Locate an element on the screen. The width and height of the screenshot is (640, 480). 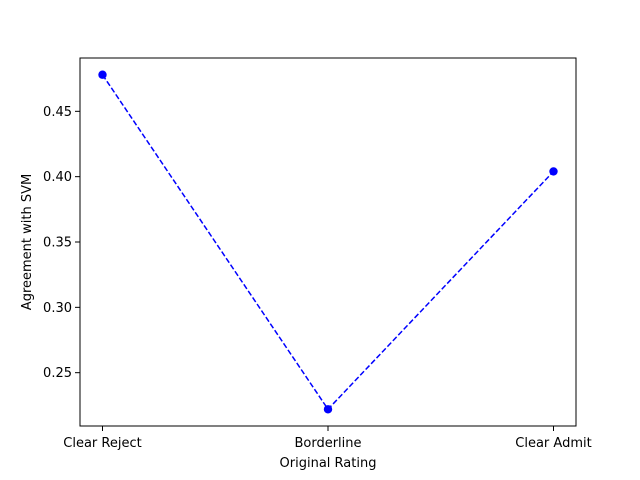
x-axis-ticks: Clear Reject Borderline Clear Admit is located at coordinates (327, 438).